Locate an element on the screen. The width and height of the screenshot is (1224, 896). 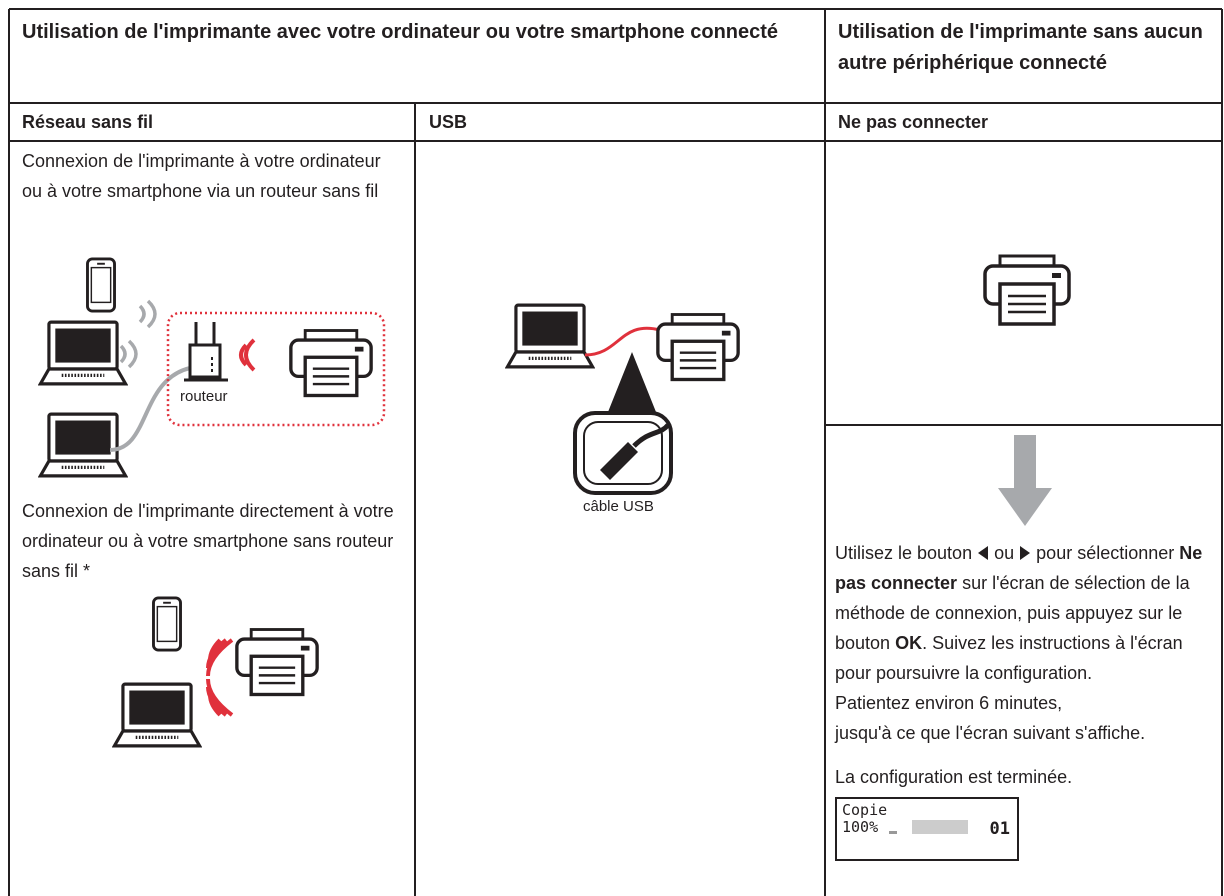
lcd-field is located at coordinates (940, 827).